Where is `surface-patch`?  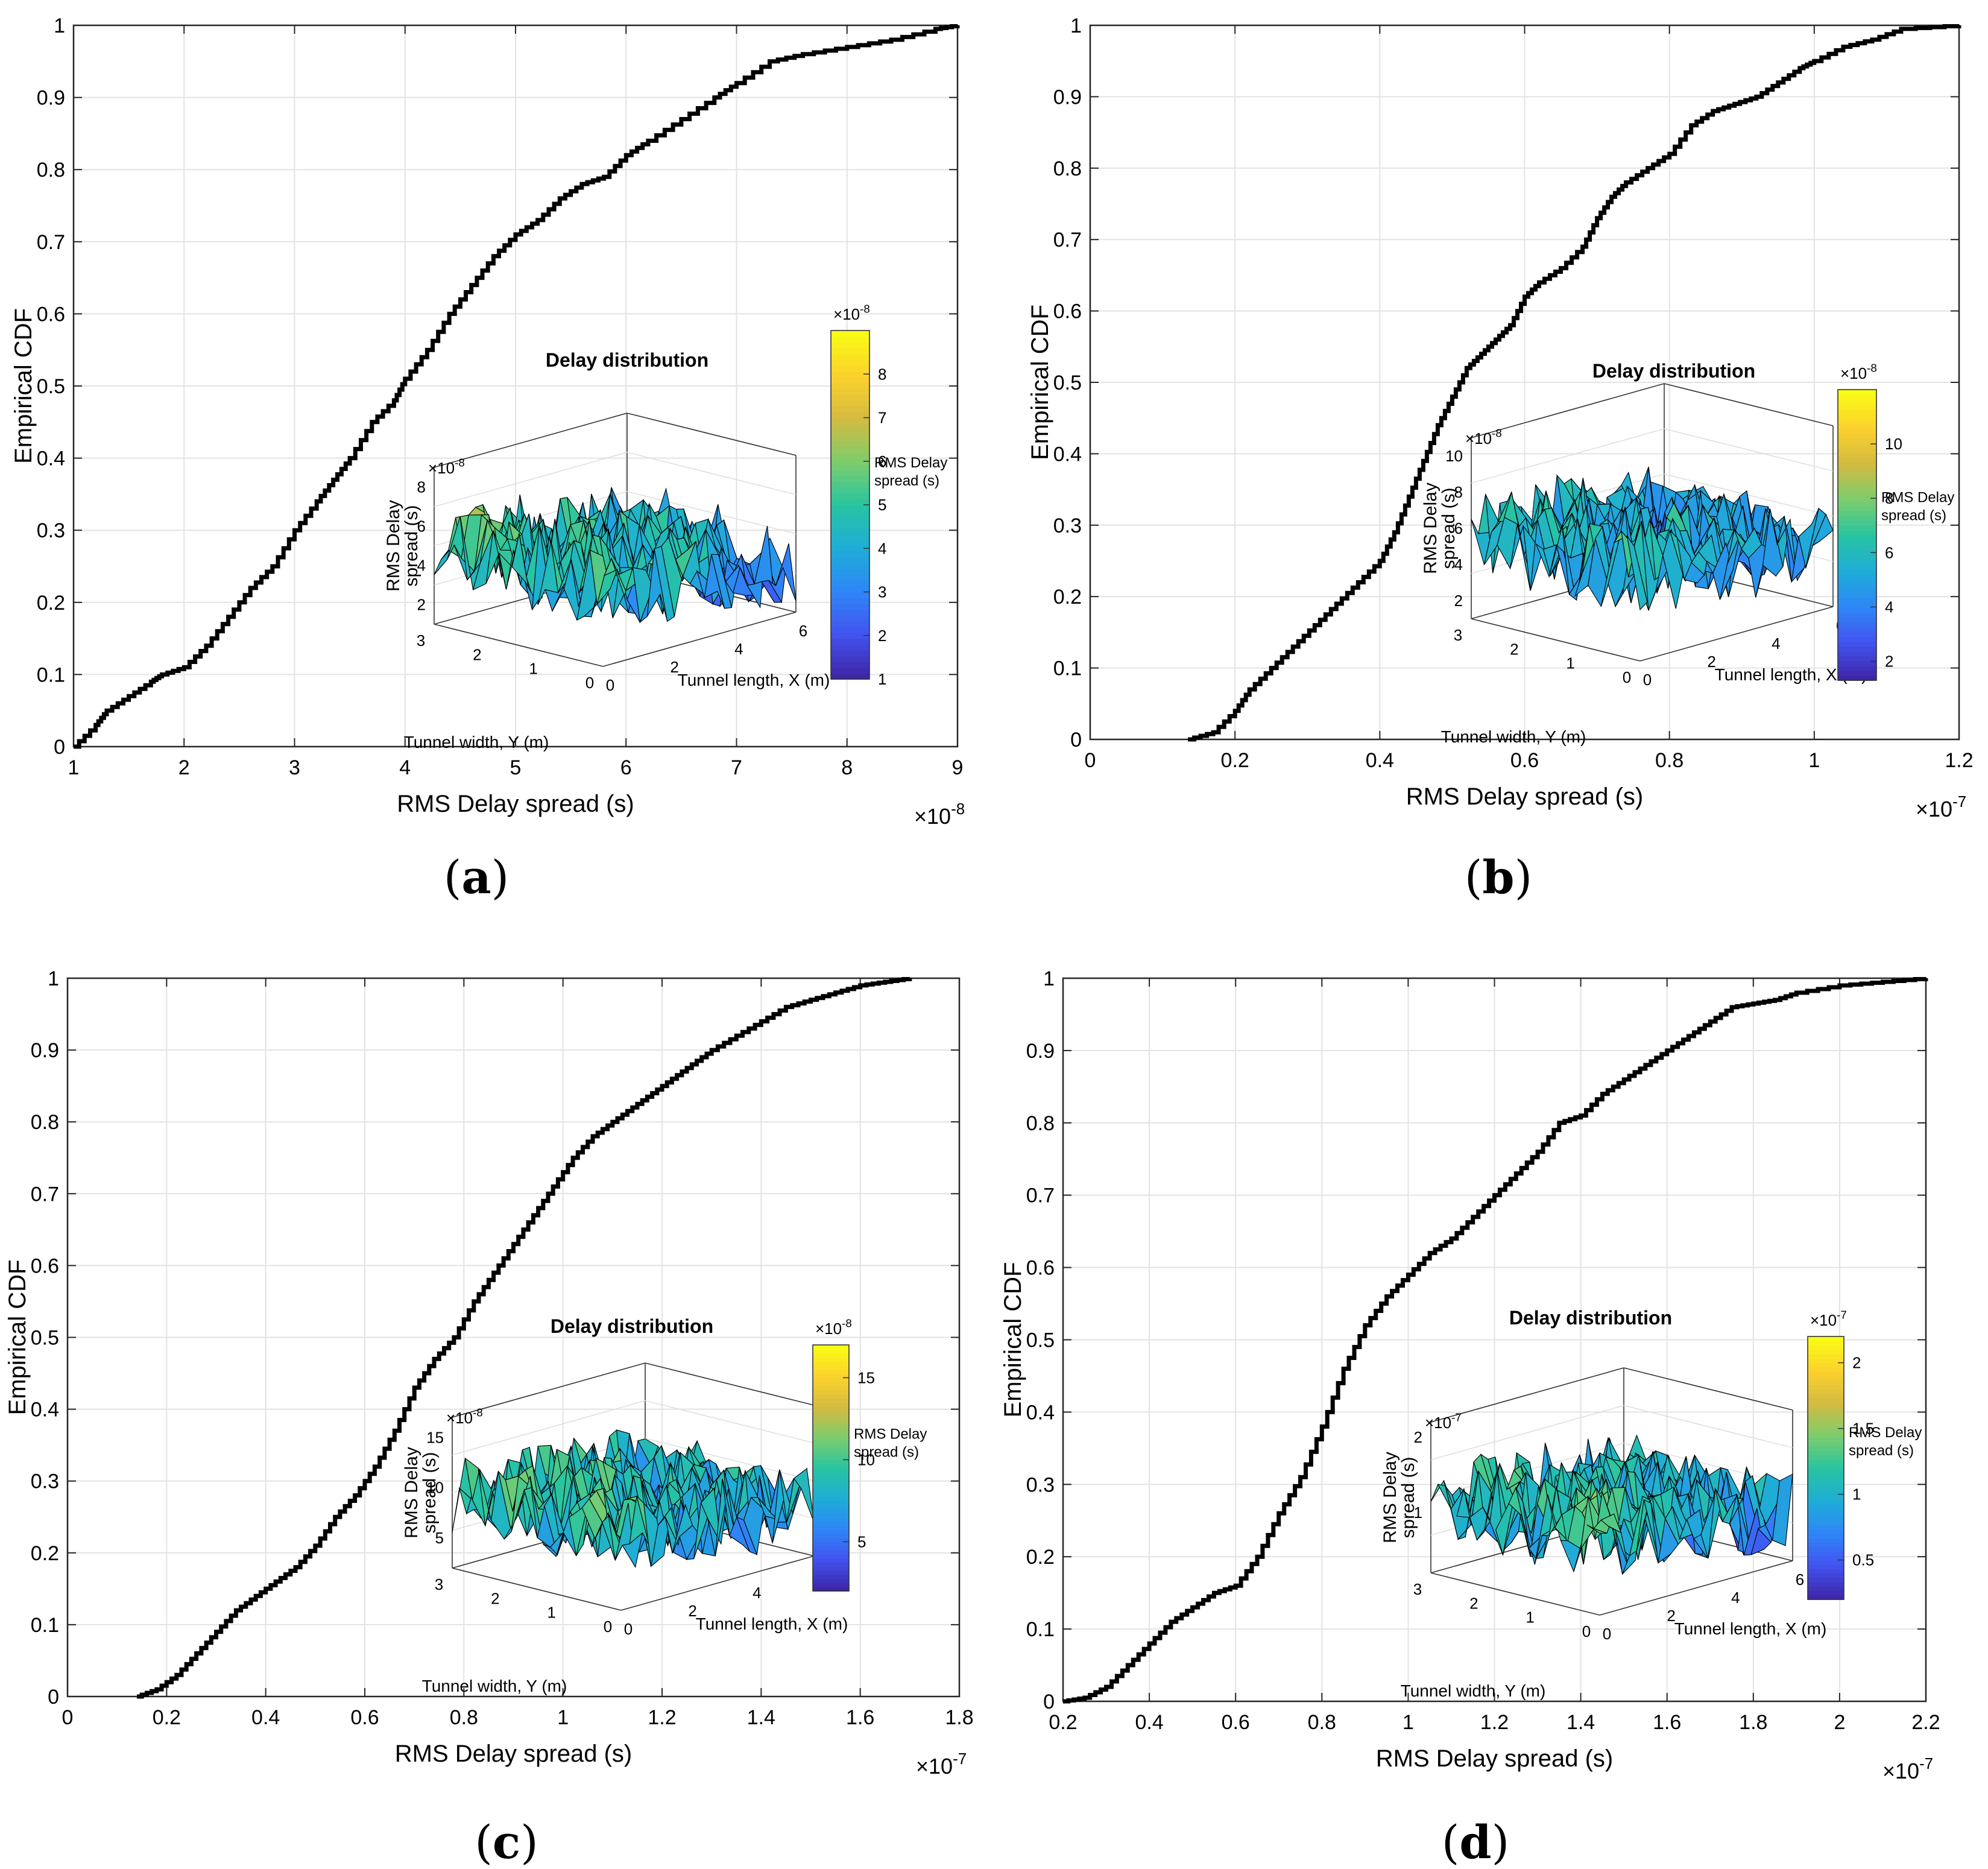
surface-patch is located at coordinates (1782, 1509).